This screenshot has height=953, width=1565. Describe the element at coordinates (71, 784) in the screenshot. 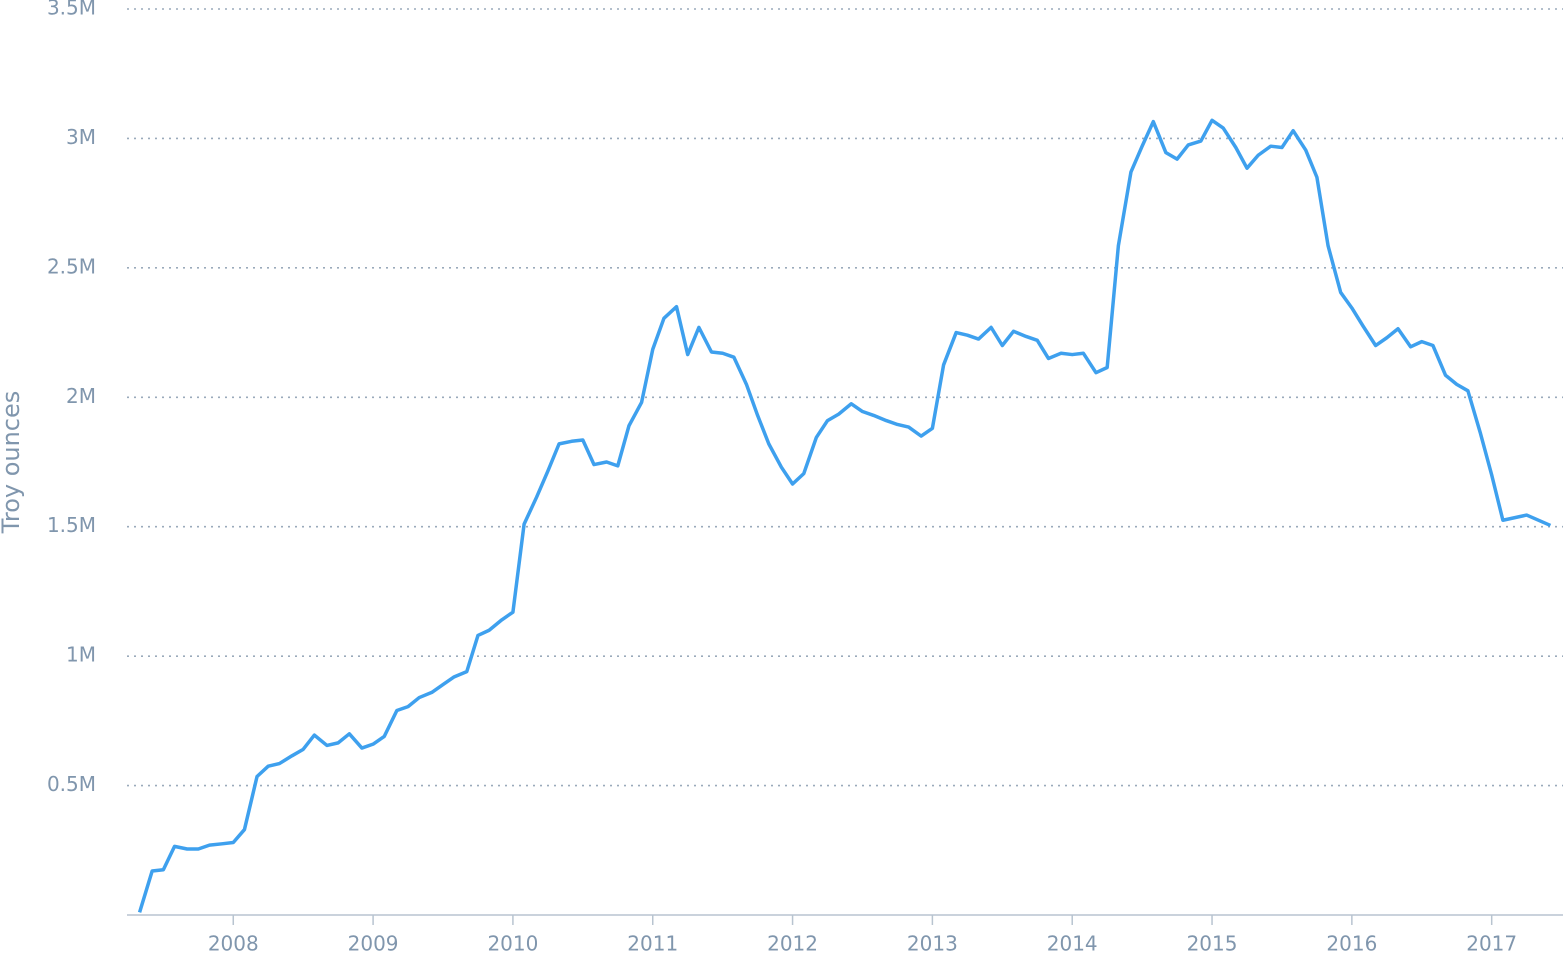

I see `y-tick-label: 0.5M` at that location.